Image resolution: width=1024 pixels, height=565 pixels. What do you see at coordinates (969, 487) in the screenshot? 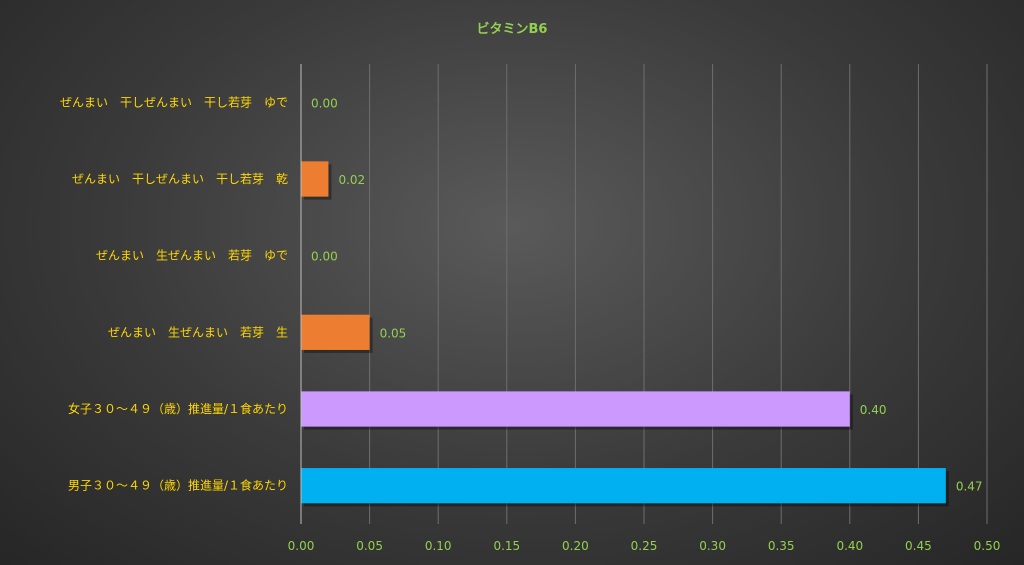
I see `data-label: 0.47` at bounding box center [969, 487].